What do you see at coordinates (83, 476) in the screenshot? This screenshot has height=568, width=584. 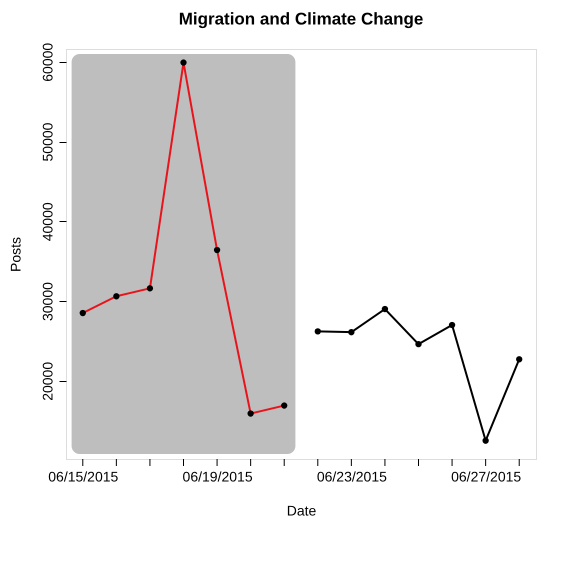 I see `x-tick-label: 06/15/2015` at bounding box center [83, 476].